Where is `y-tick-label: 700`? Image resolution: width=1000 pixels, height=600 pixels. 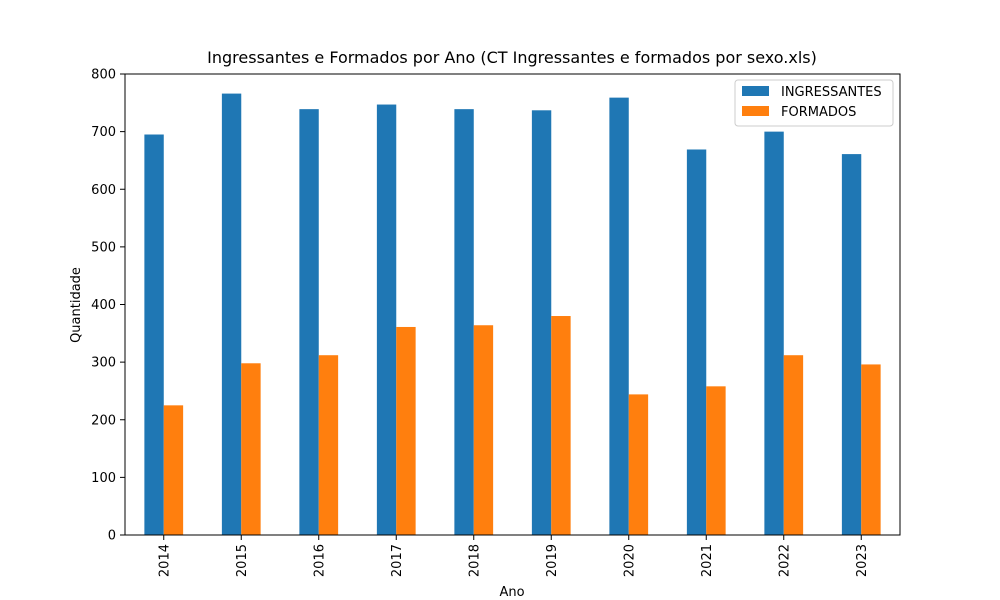
y-tick-label: 700 is located at coordinates (103, 132).